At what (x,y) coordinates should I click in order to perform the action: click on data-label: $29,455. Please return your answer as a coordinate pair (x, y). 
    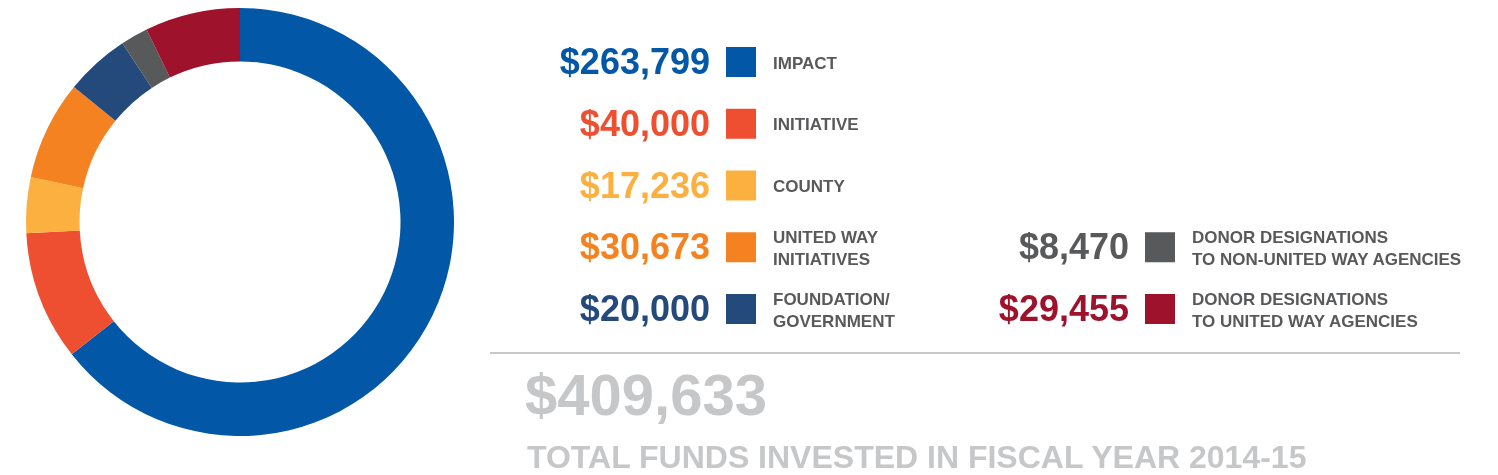
    Looking at the image, I should click on (1063, 308).